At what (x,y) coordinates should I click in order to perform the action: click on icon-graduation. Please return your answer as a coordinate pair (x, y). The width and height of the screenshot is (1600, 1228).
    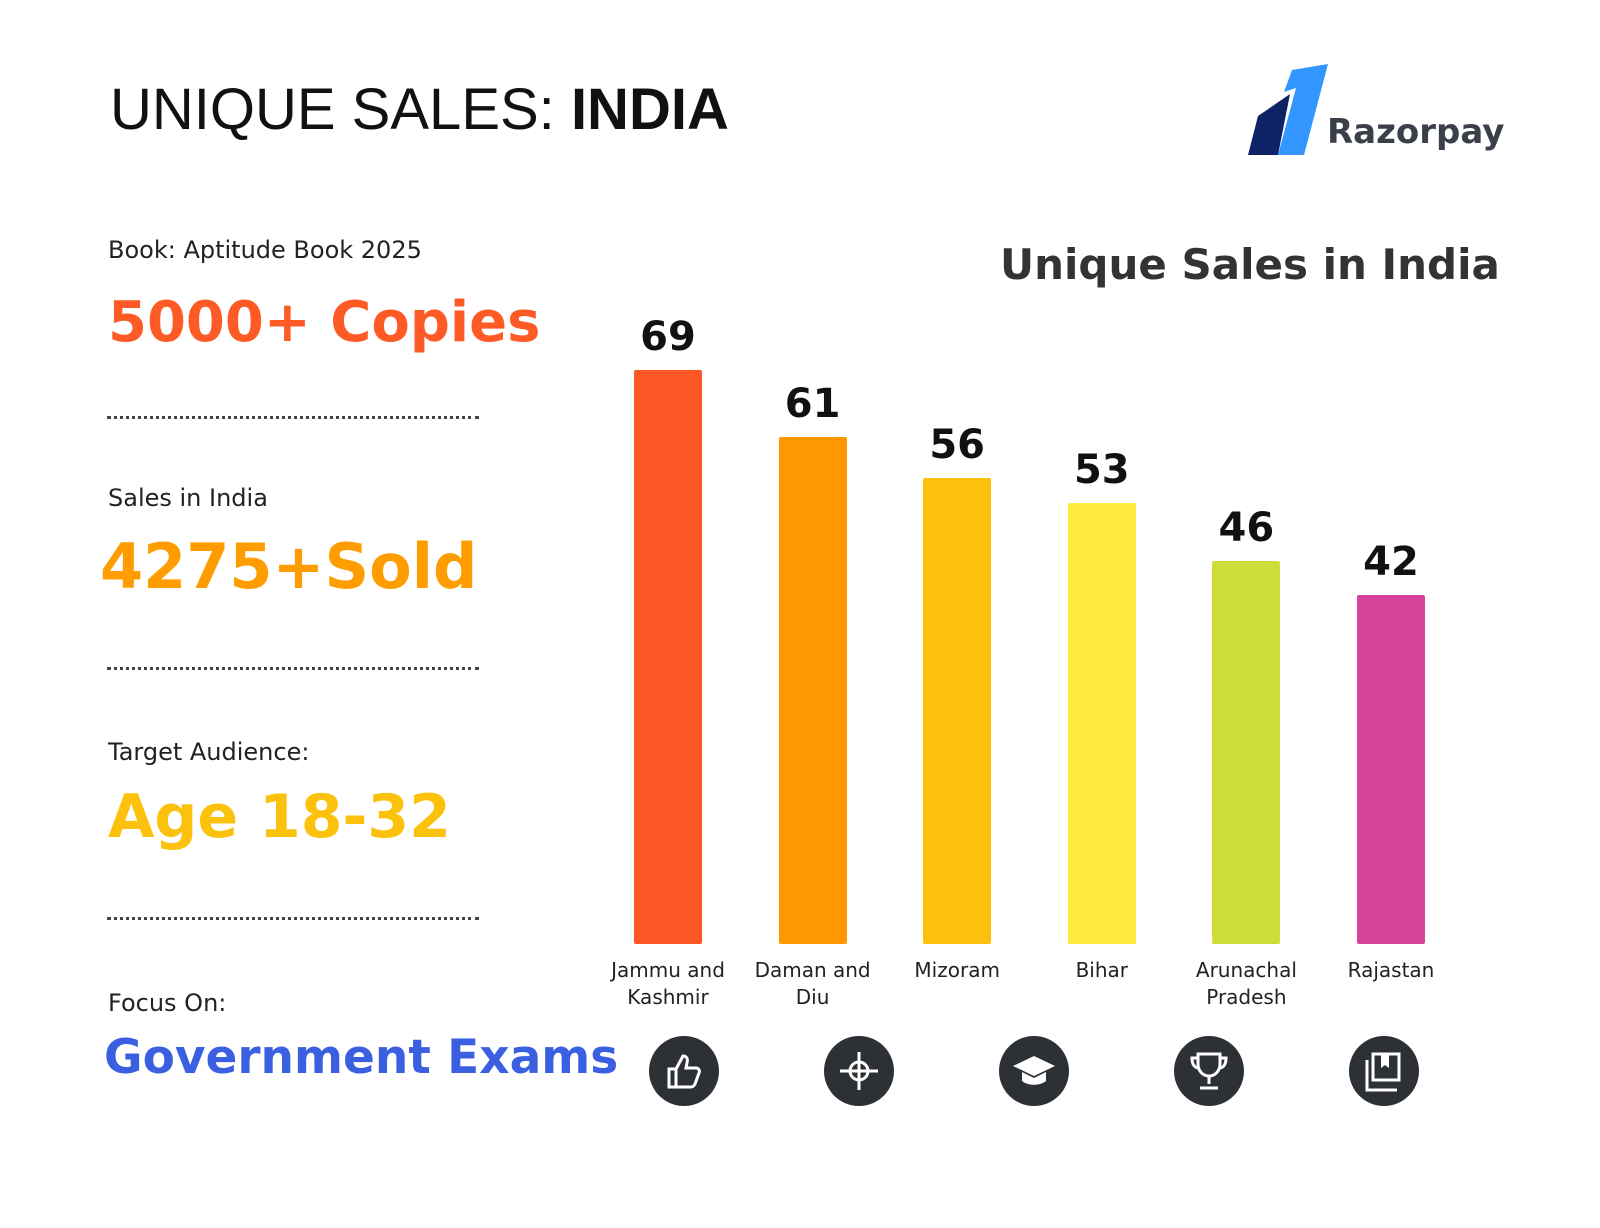
    Looking at the image, I should click on (1034, 1071).